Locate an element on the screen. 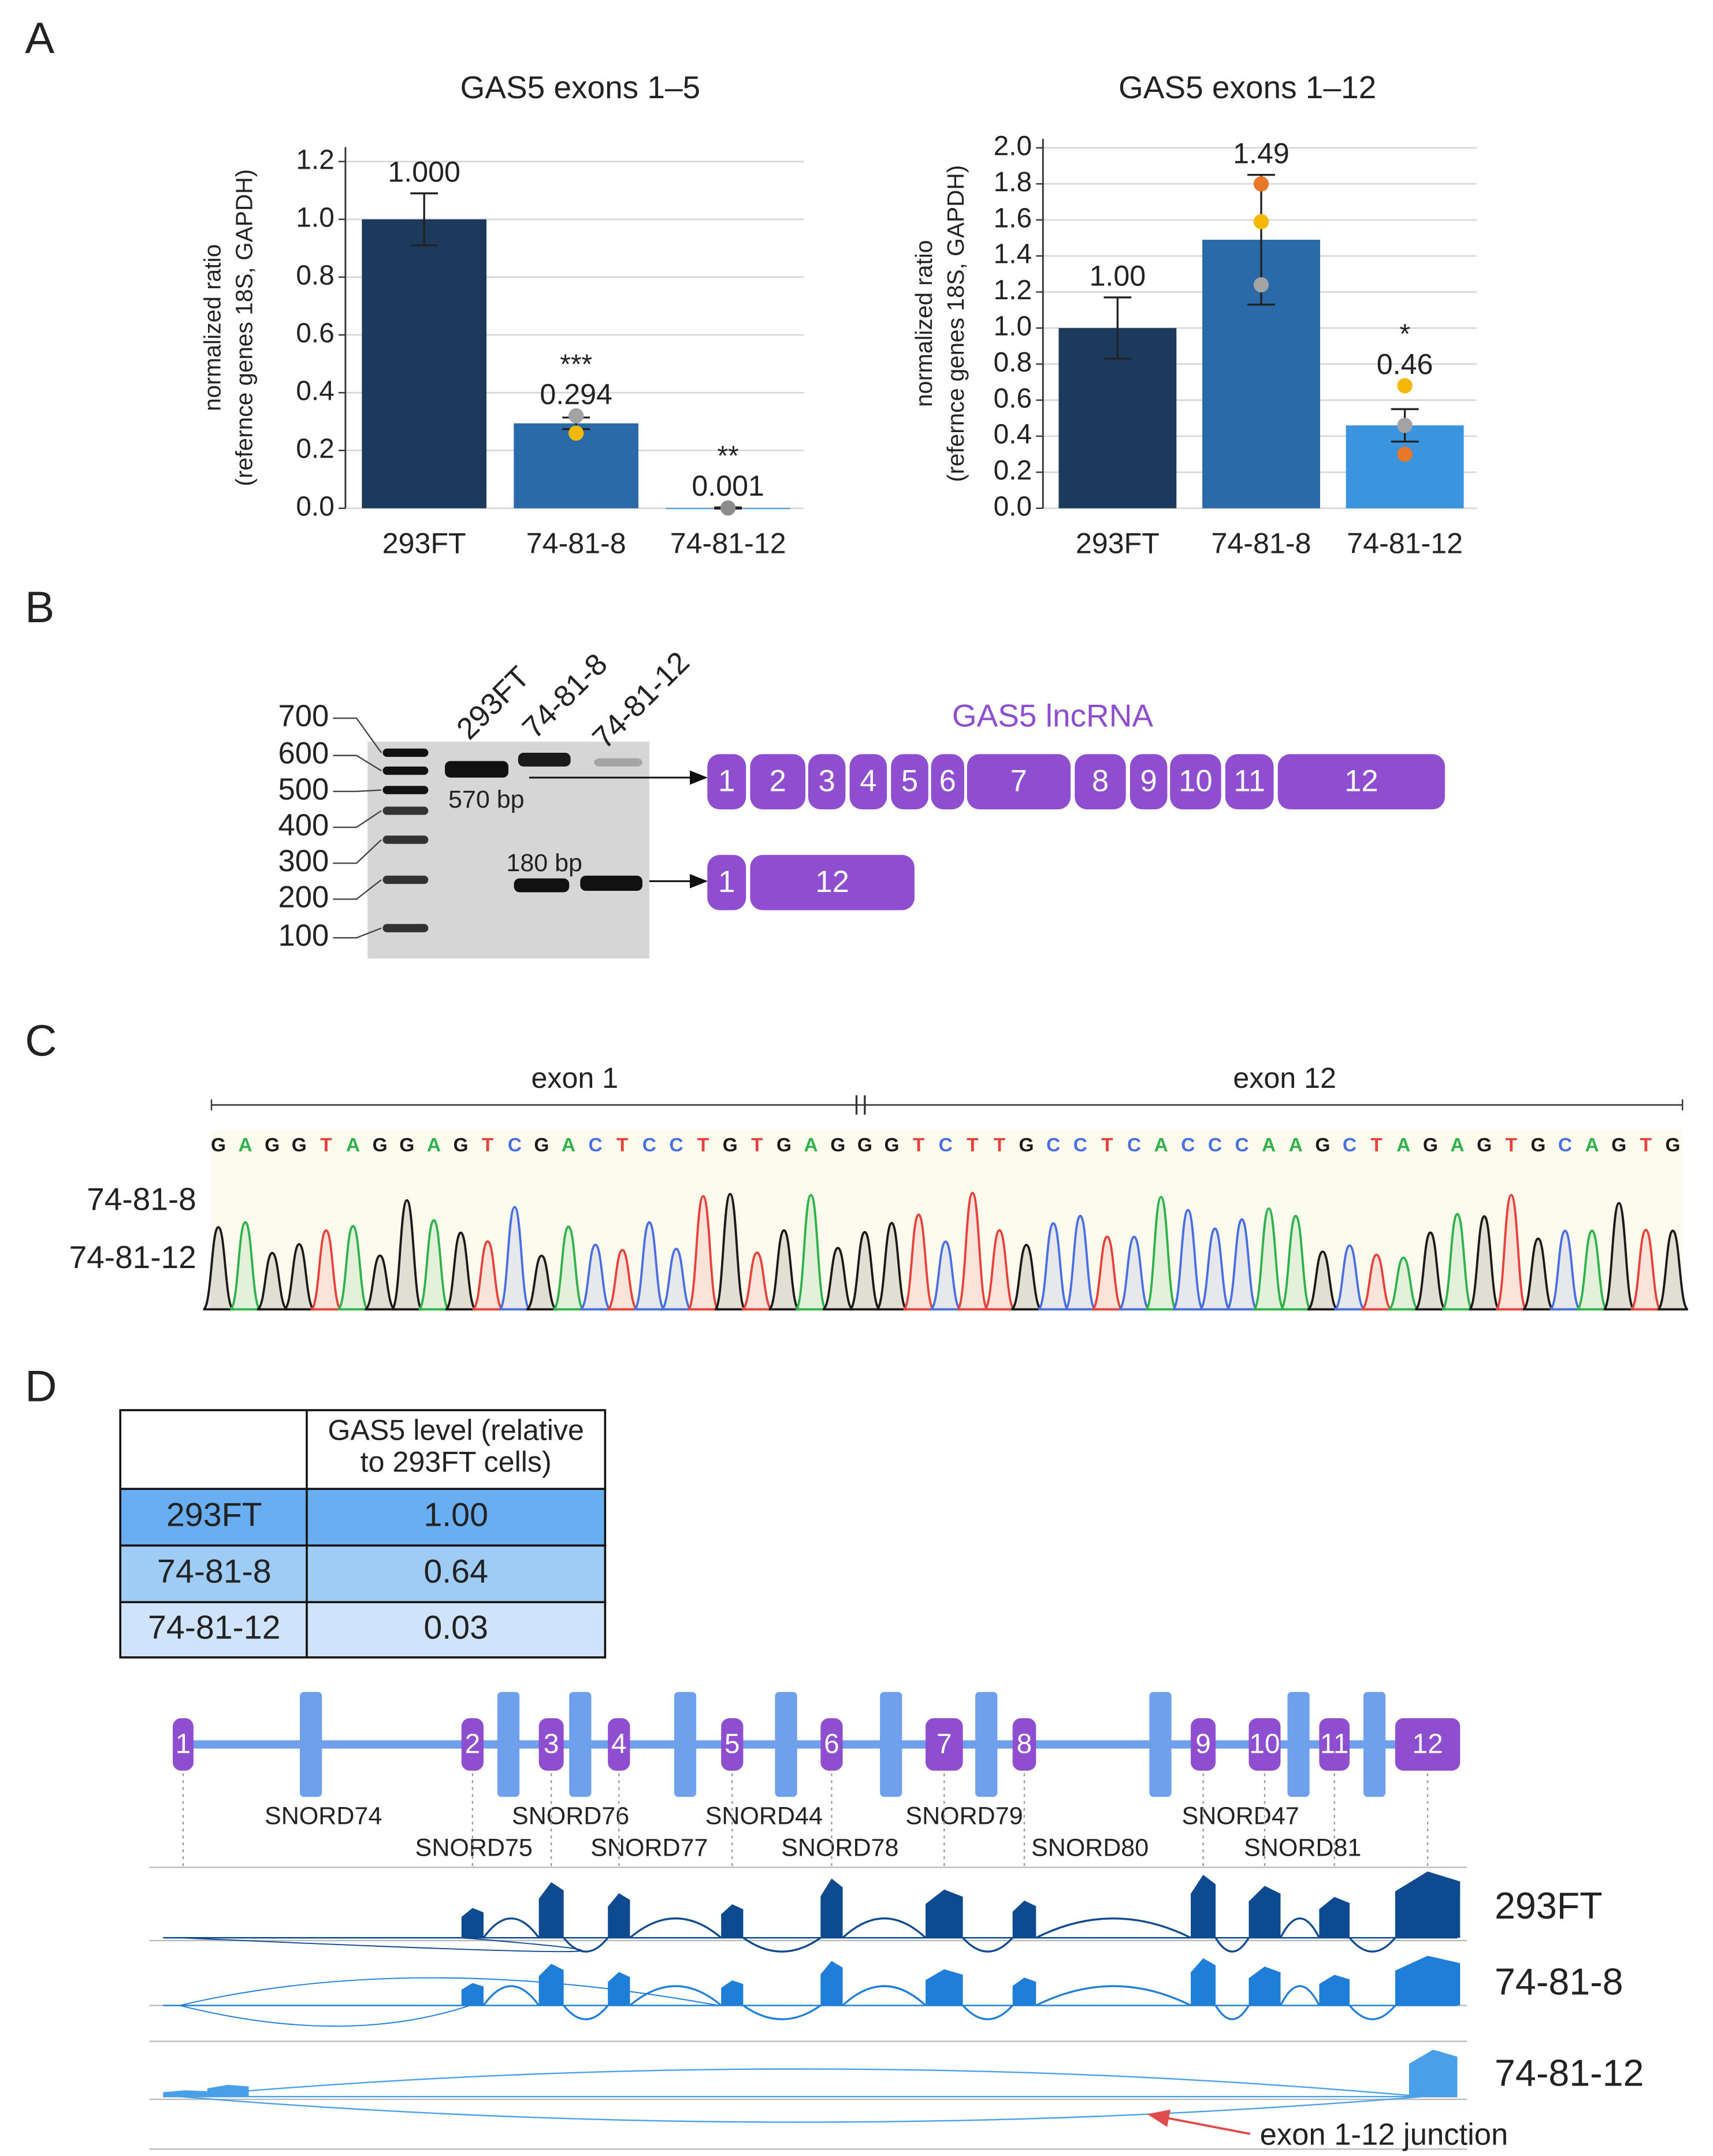  value-label: 1.49 is located at coordinates (1261, 153).